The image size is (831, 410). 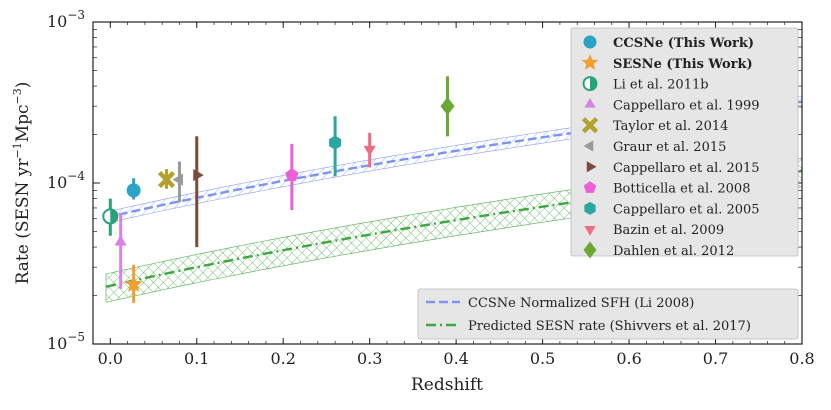 I want to click on y-tick-label: 10⁻⁴, so click(x=66, y=180).